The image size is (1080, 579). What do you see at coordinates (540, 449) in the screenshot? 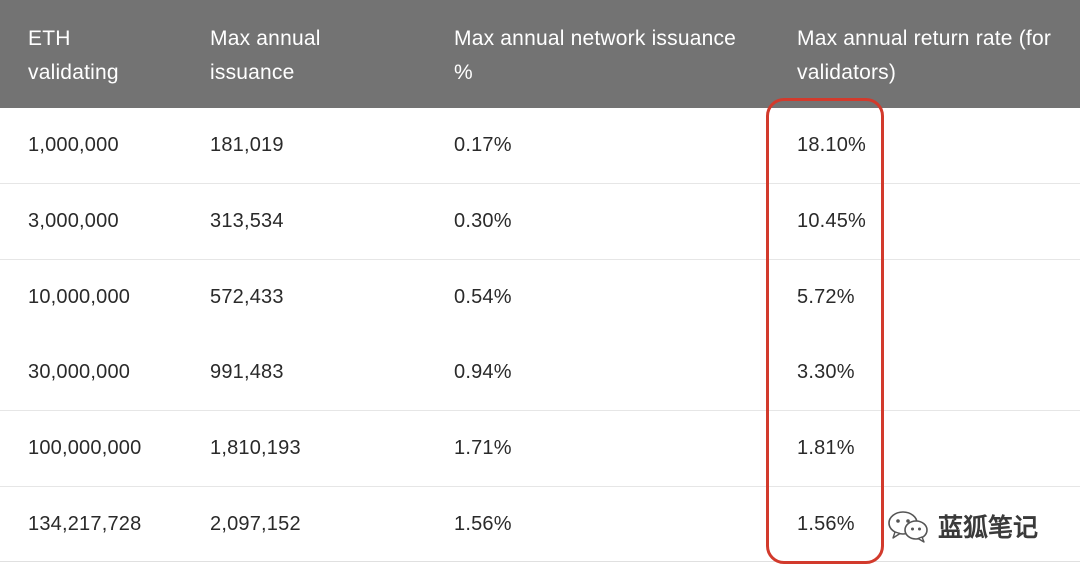
I see `table-row: 100,000,000 1,810,193 1.71% 1.81%` at bounding box center [540, 449].